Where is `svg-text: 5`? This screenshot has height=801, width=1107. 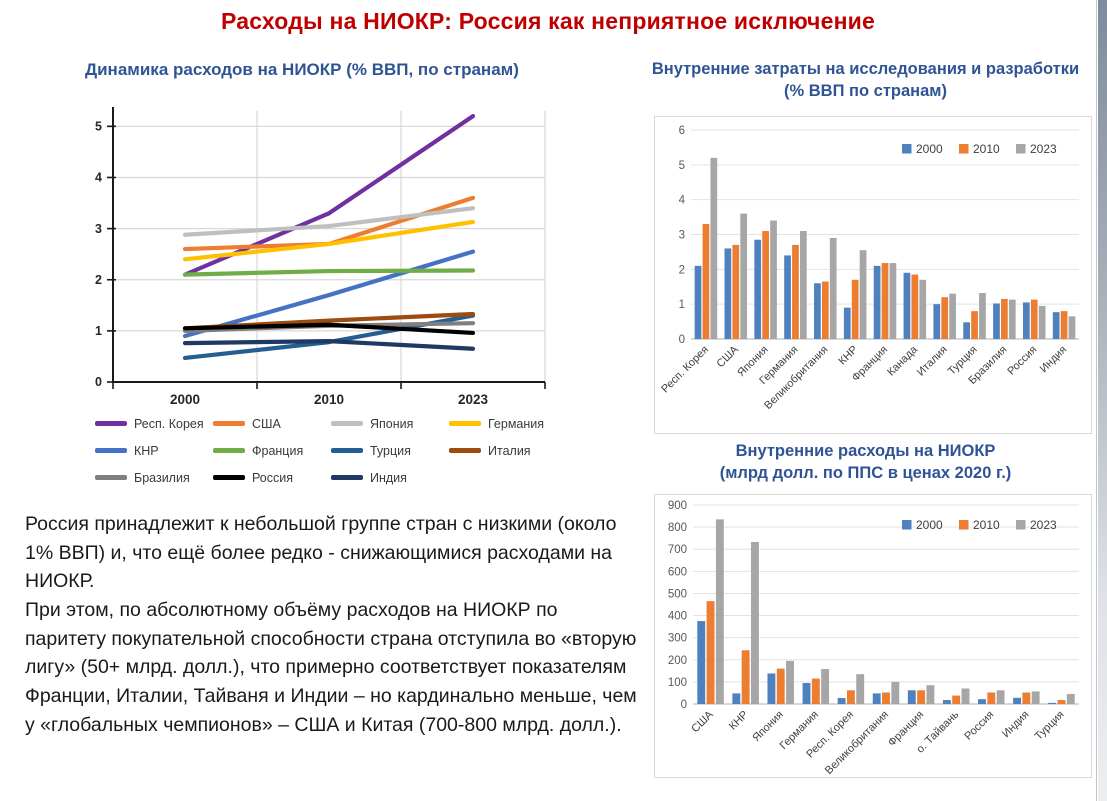 svg-text: 5 is located at coordinates (682, 166).